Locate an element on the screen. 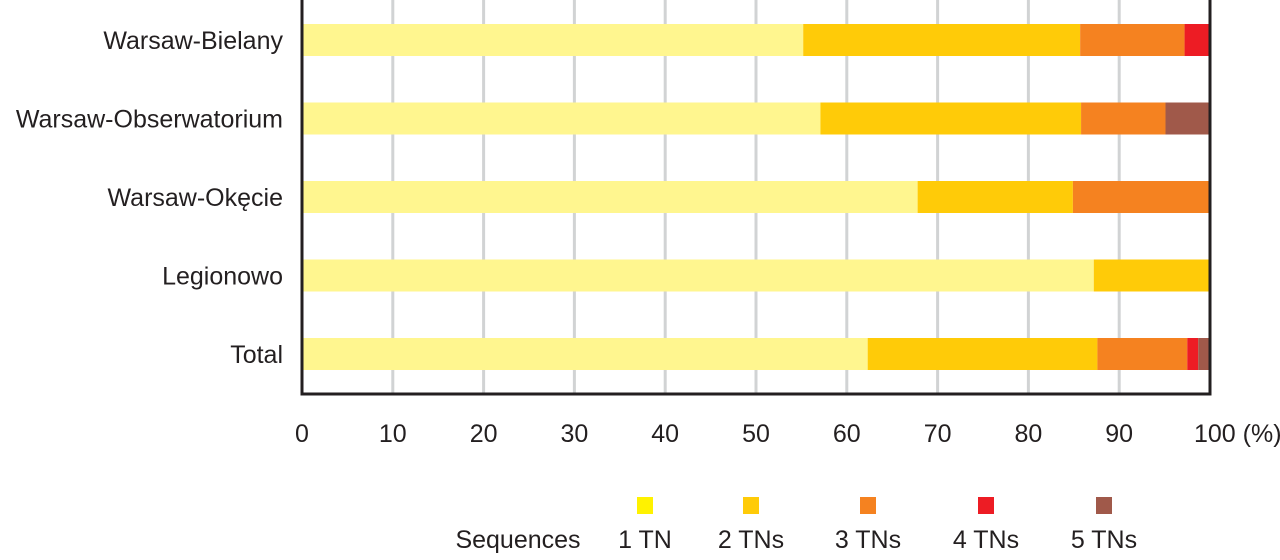  x-tick-label: 100 (%) is located at coordinates (1237, 434).